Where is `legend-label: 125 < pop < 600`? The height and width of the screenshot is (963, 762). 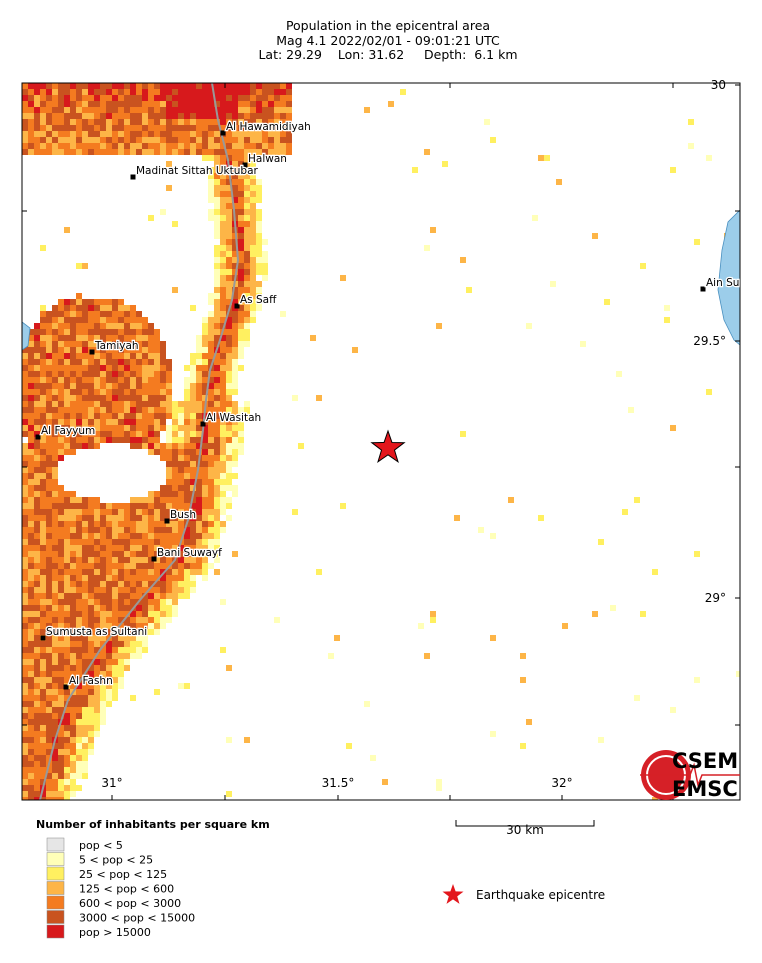 legend-label: 125 < pop < 600 is located at coordinates (126, 889).